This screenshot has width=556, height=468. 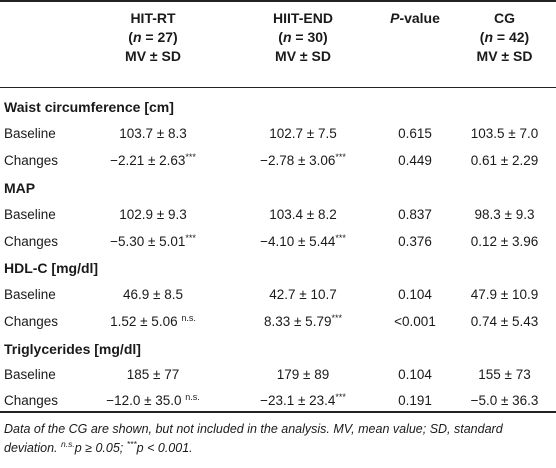 I want to click on cell-cg: 103.5 ± 7.0, so click(x=504, y=133).